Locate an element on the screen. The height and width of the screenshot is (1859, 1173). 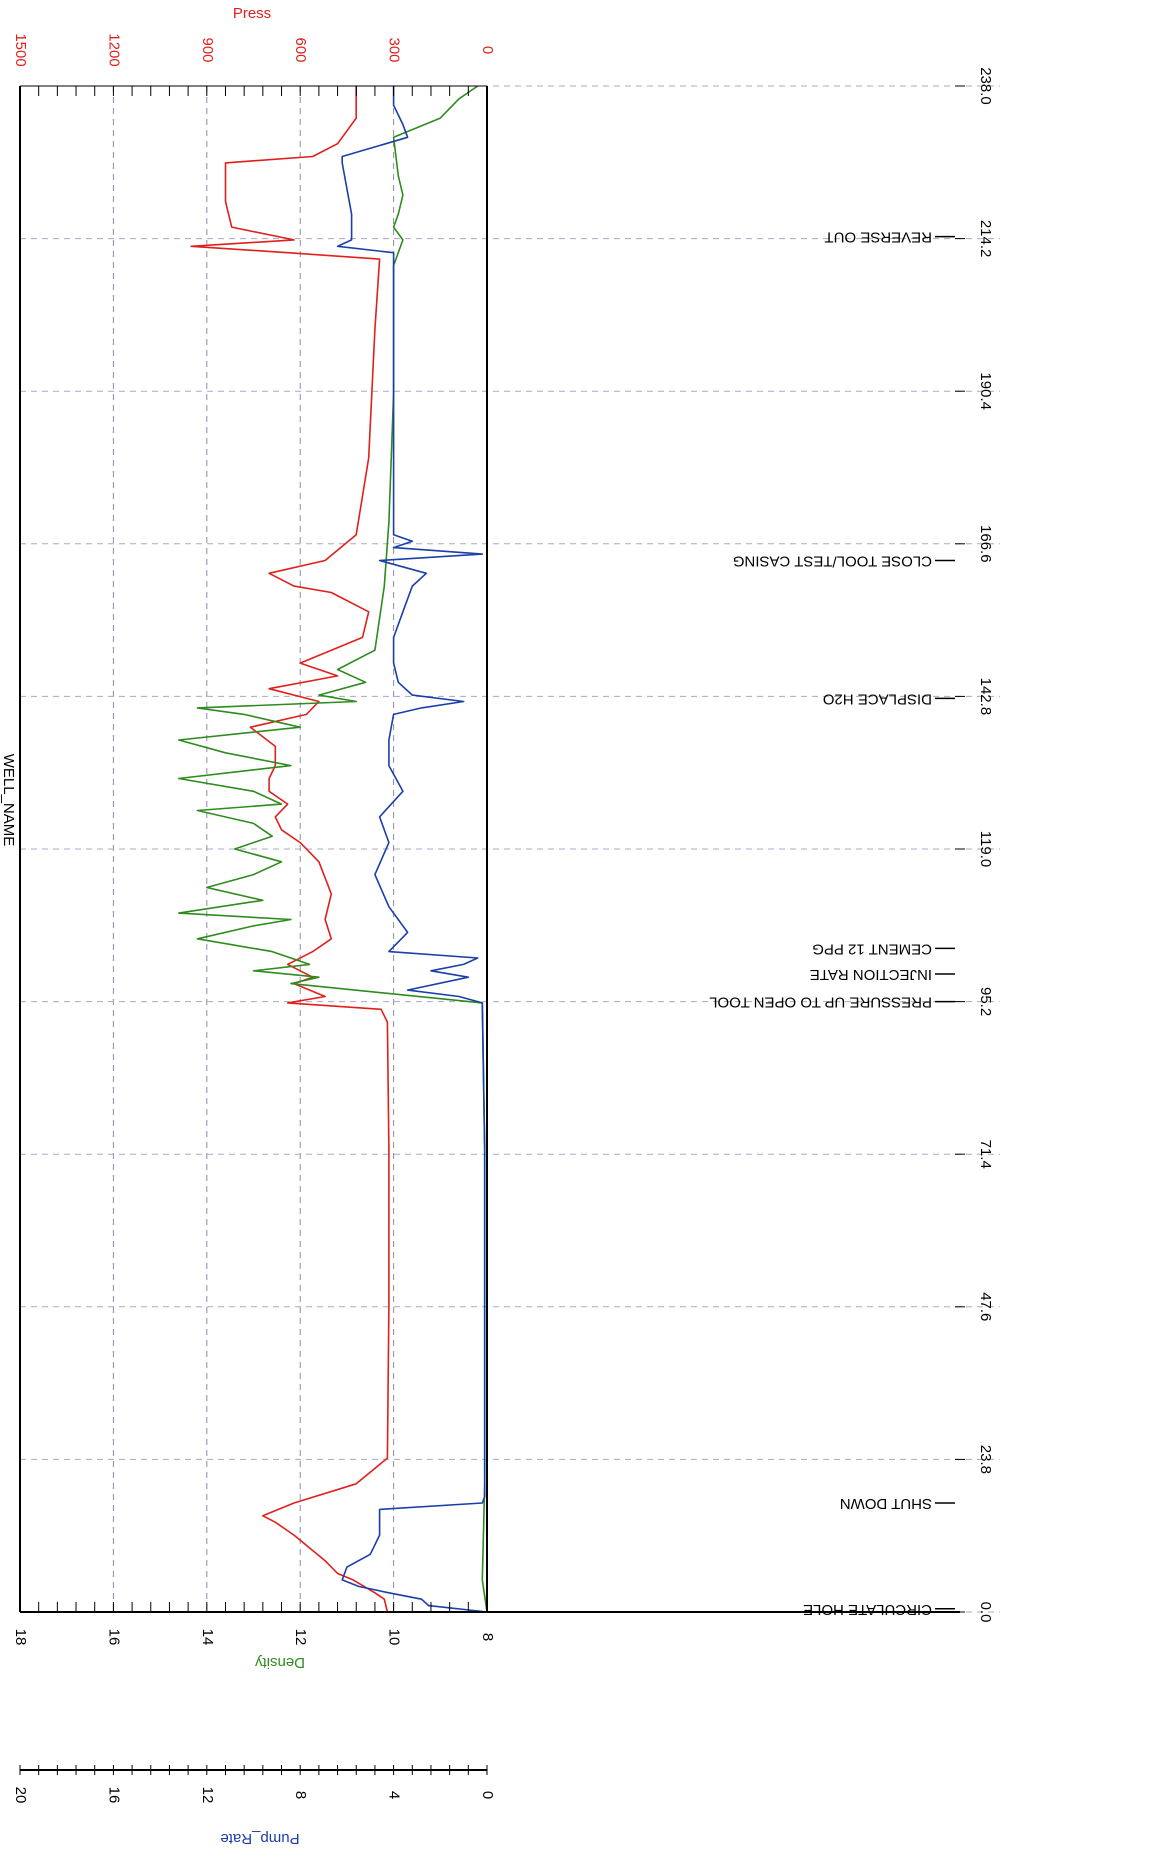
event-label: CIRCULATE HOLE is located at coordinates (867, 1609).